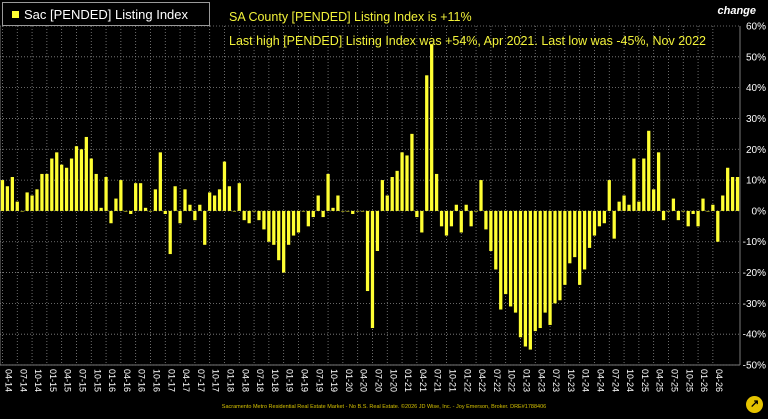  Describe the element at coordinates (319, 380) in the screenshot. I see `x-tick-label: 07-19` at that location.